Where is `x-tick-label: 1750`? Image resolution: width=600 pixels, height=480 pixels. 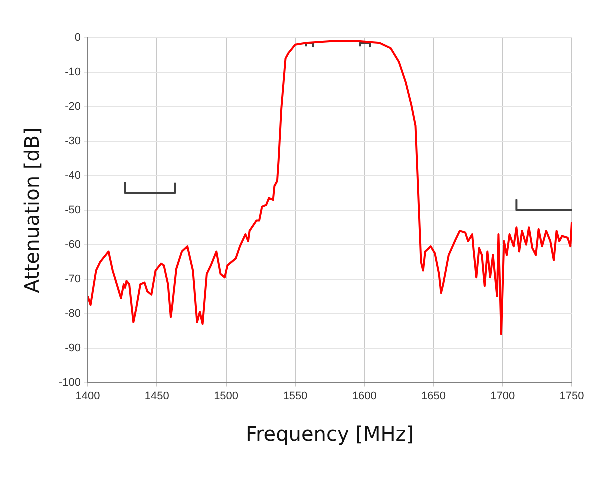
x-tick-label: 1750 is located at coordinates (572, 396).